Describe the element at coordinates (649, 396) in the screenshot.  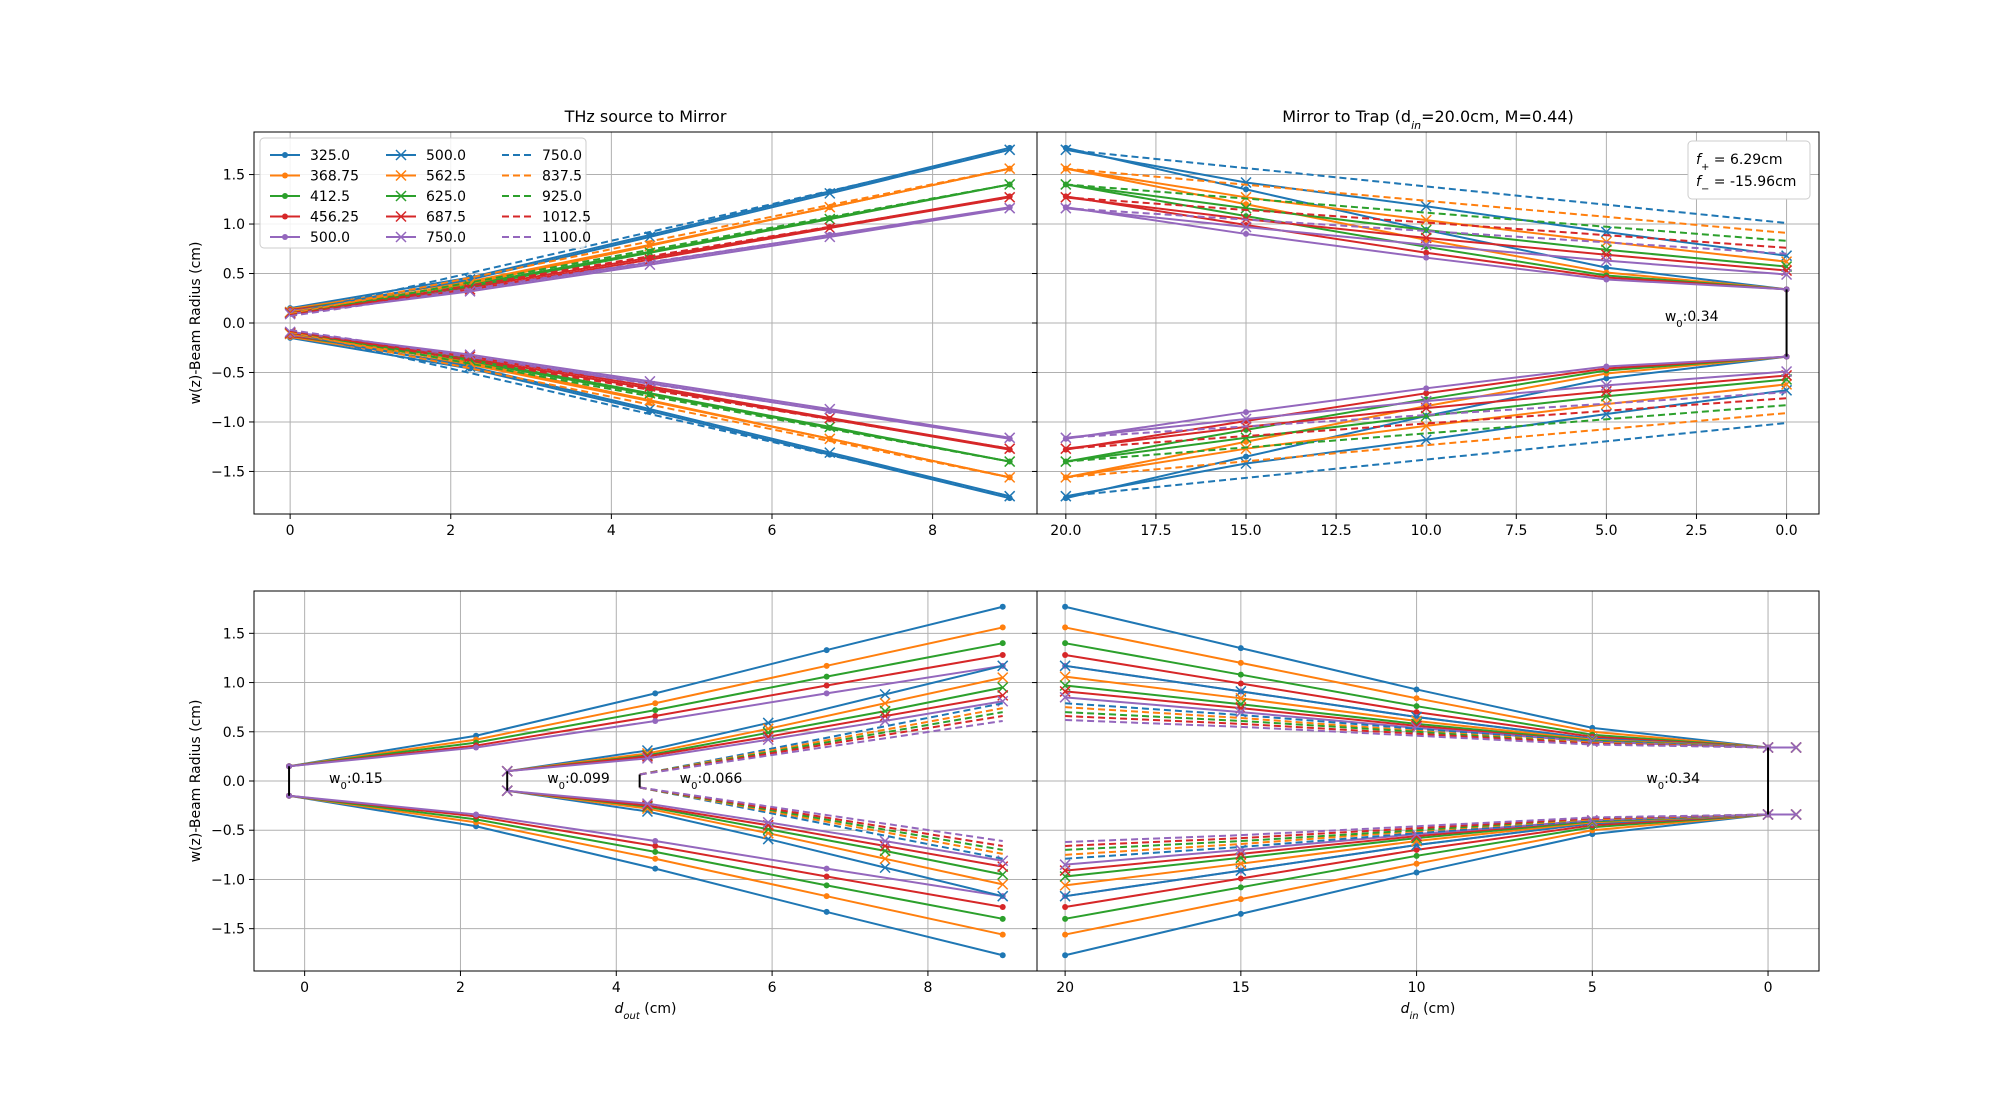
I see `series-line-925.0-lower` at that location.